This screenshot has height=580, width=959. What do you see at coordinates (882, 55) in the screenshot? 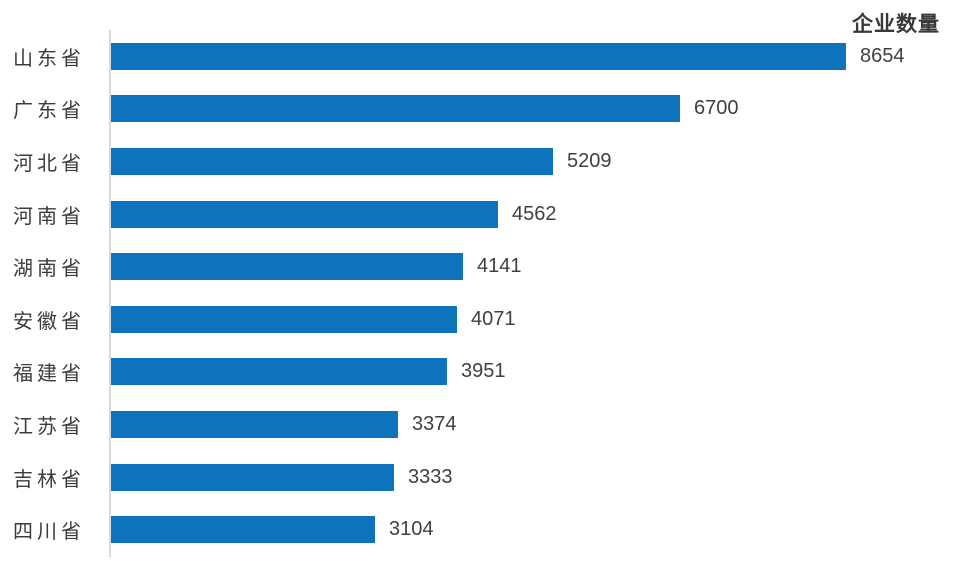
I see `value-label: 8654` at bounding box center [882, 55].